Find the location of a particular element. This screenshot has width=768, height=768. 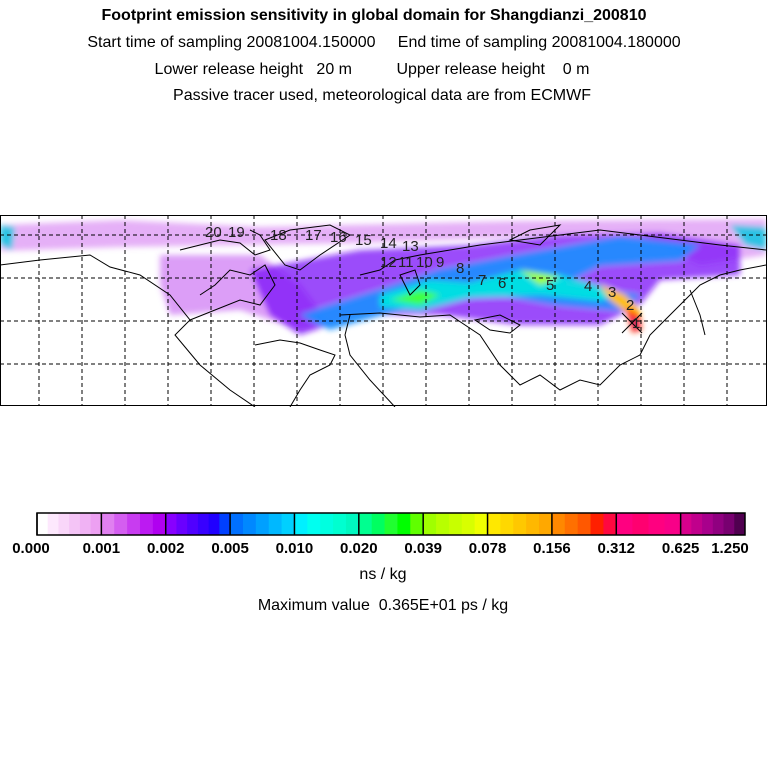

colorbar-unit: ns / kg is located at coordinates (383, 574).